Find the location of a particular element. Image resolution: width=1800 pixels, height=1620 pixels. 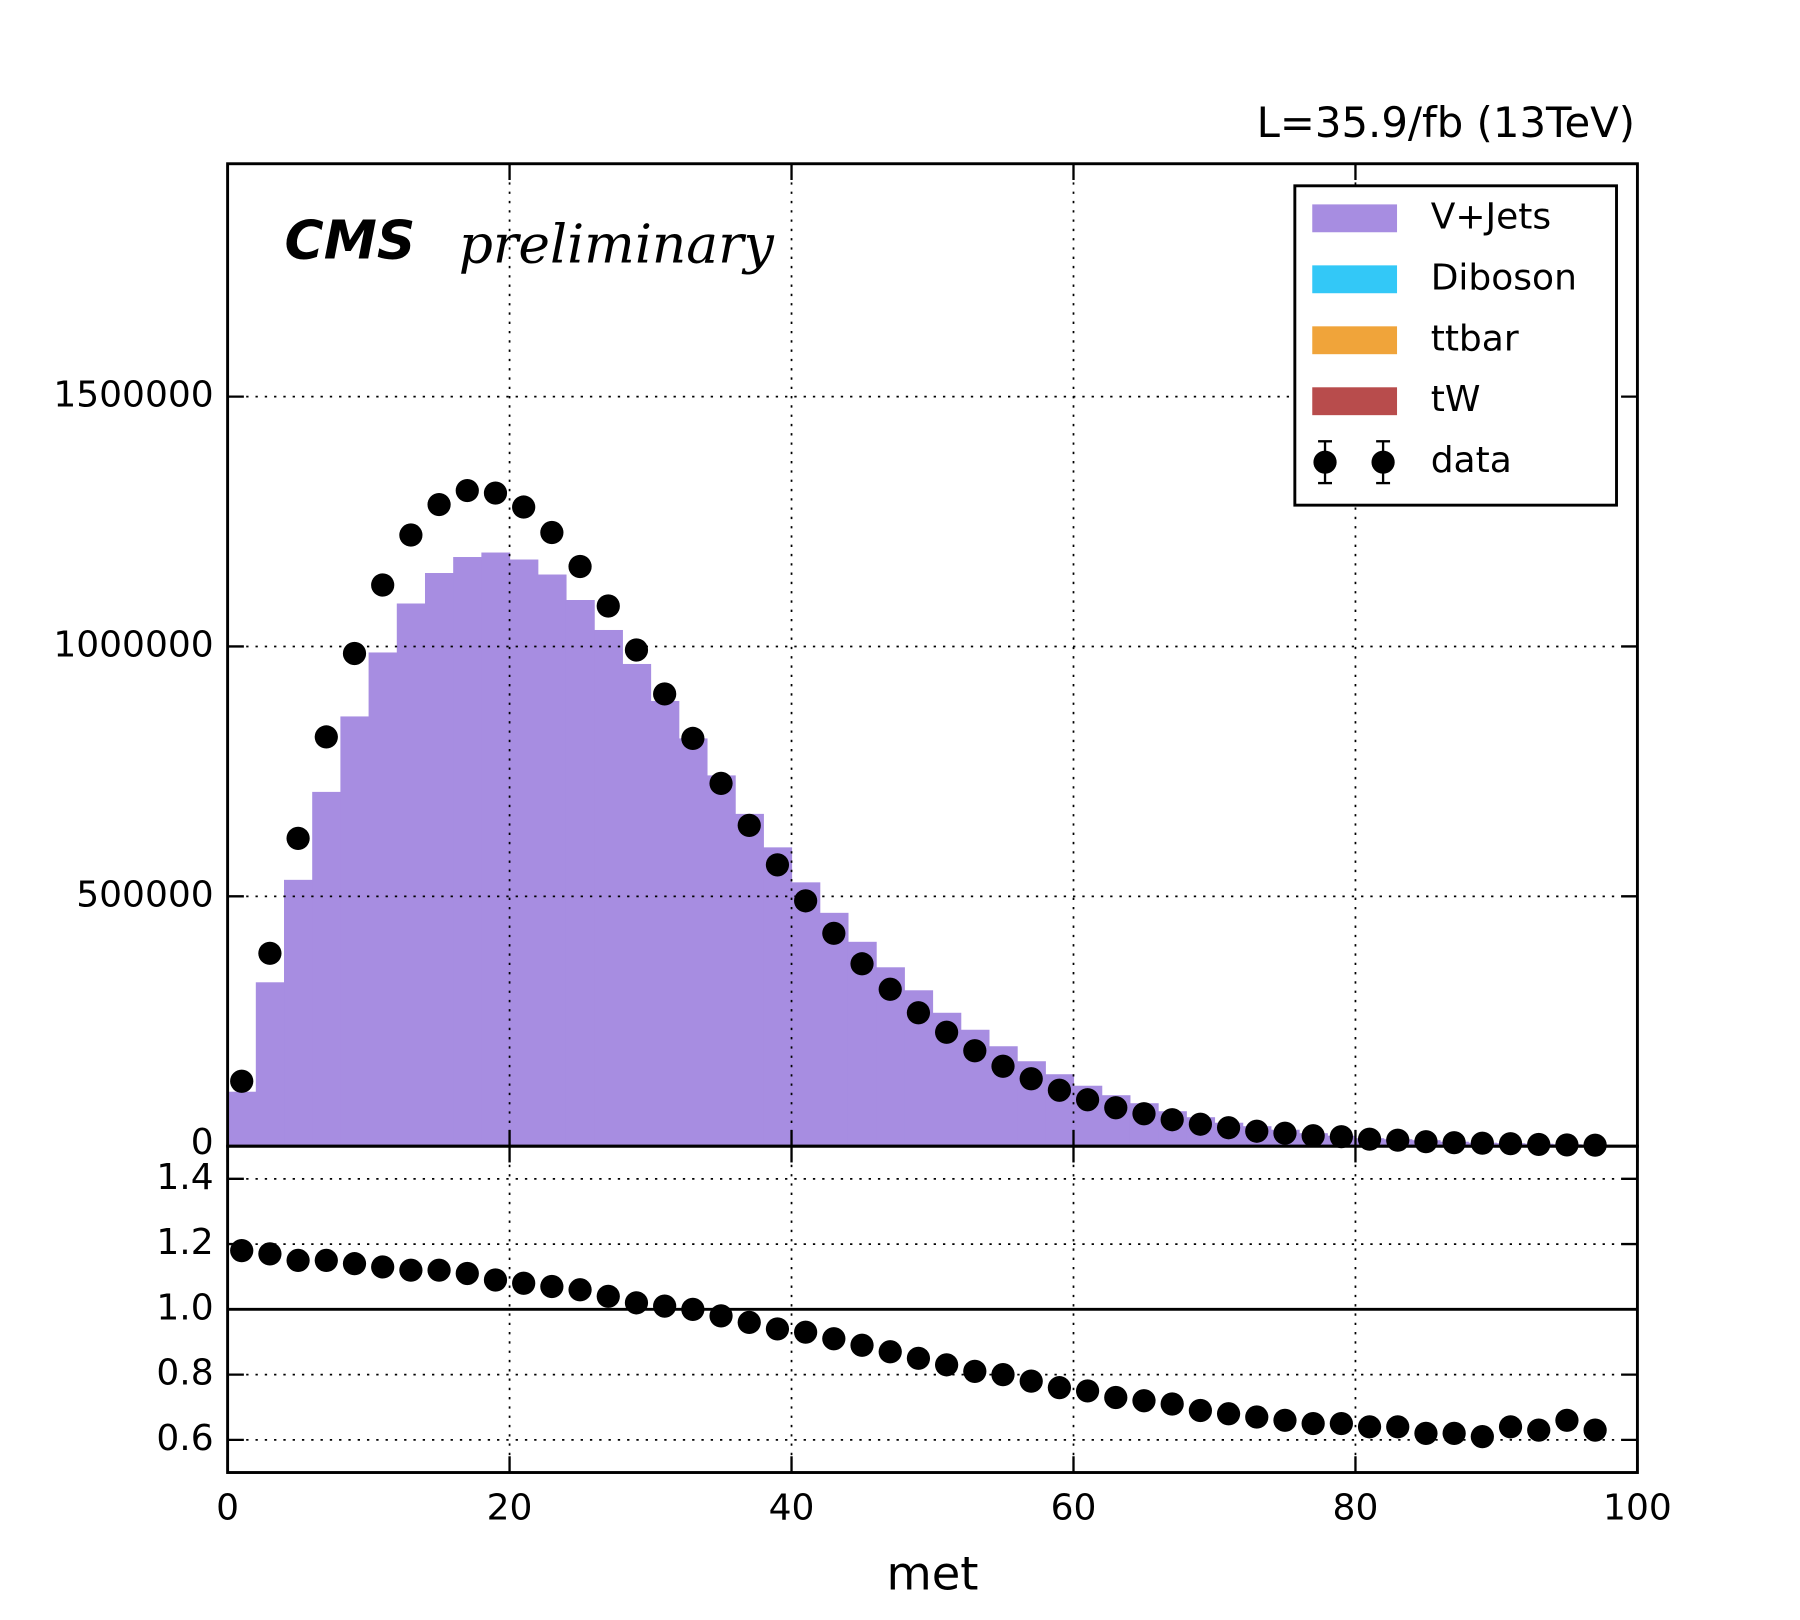

y-tick-label: 0.6 is located at coordinates (184, 1438).